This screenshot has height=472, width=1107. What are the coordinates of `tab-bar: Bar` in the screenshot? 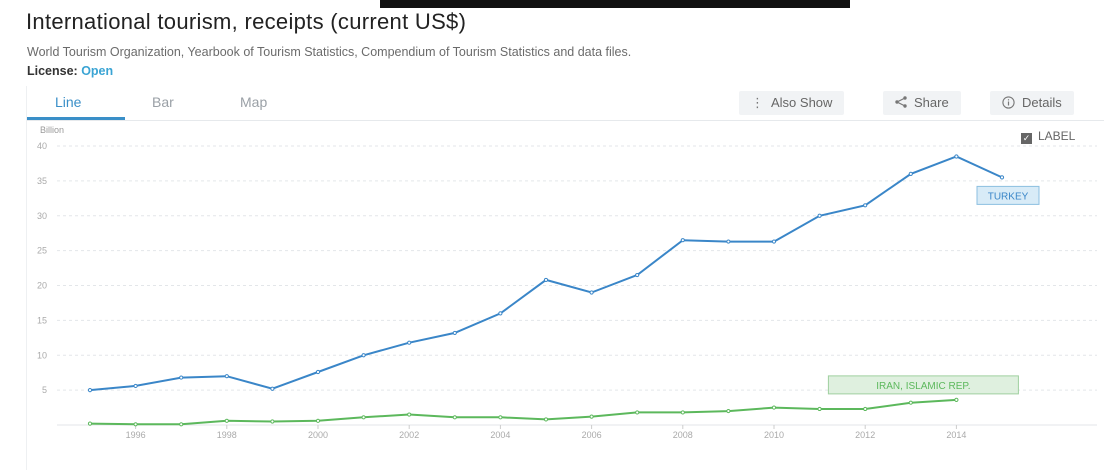 It's located at (163, 102).